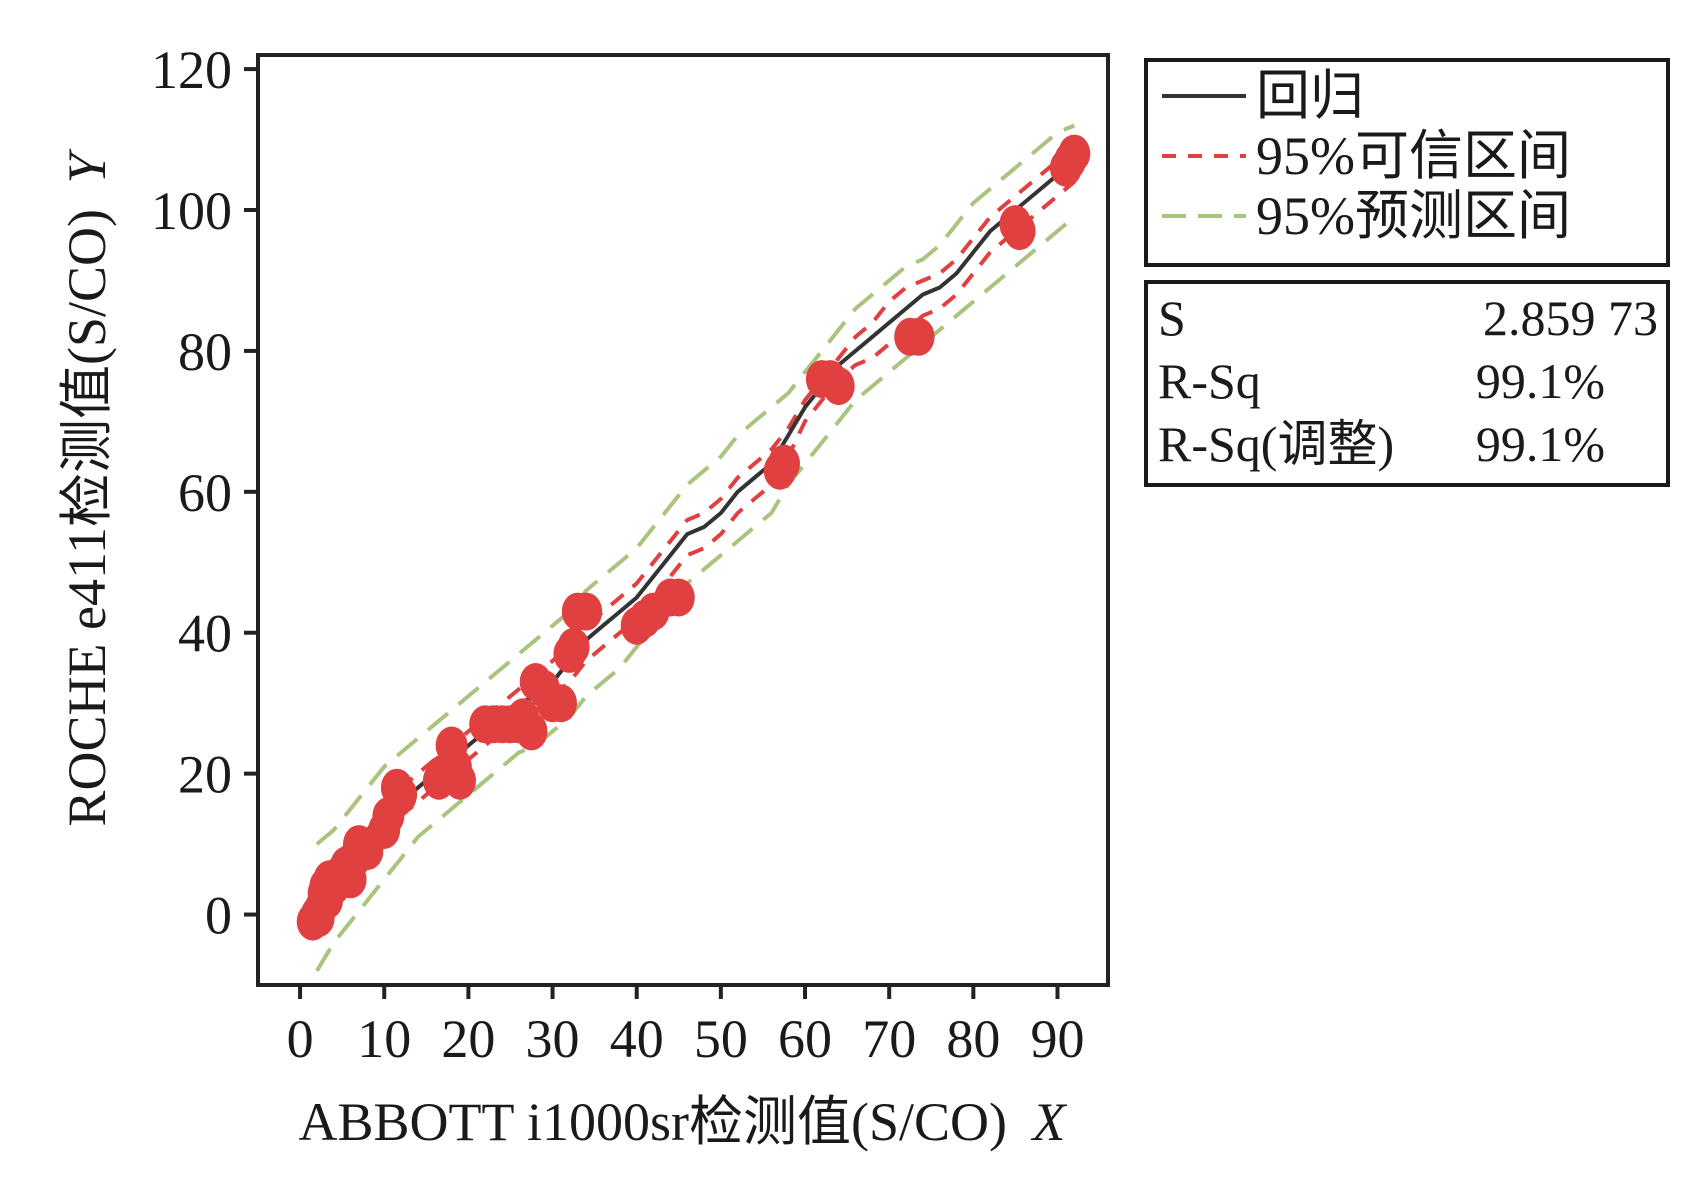 The width and height of the screenshot is (1700, 1204). What do you see at coordinates (1209, 381) in the screenshot?
I see `stats-label-rsq: R-Sq` at bounding box center [1209, 381].